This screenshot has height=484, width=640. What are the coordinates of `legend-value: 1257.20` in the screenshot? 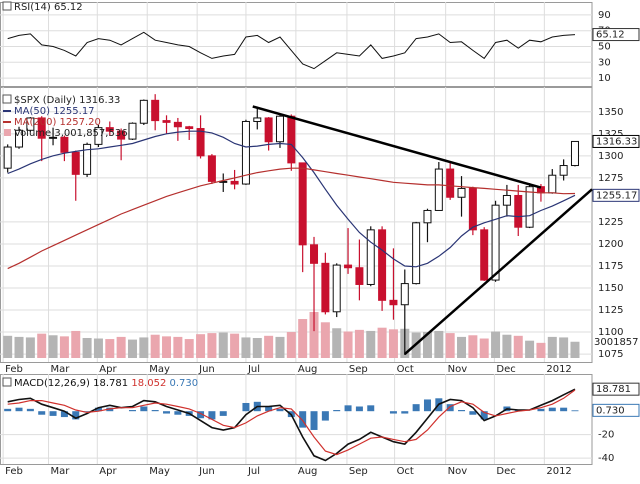 It's located at (80, 122).